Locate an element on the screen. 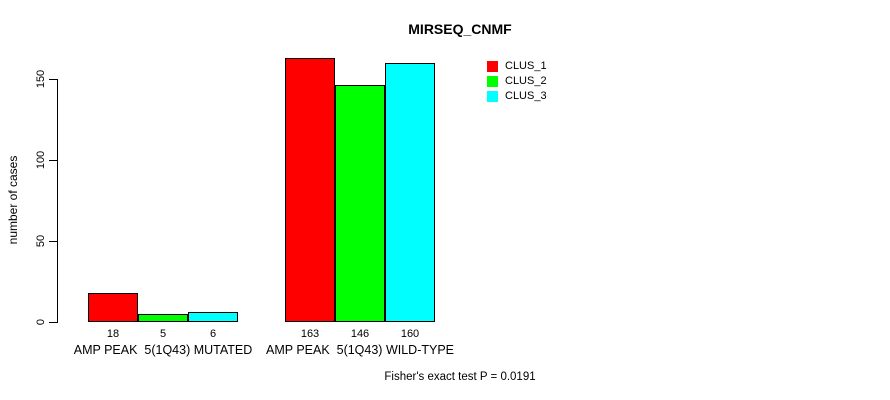 Image resolution: width=890 pixels, height=400 pixels. y-axis-title: number of cases is located at coordinates (13, 200).